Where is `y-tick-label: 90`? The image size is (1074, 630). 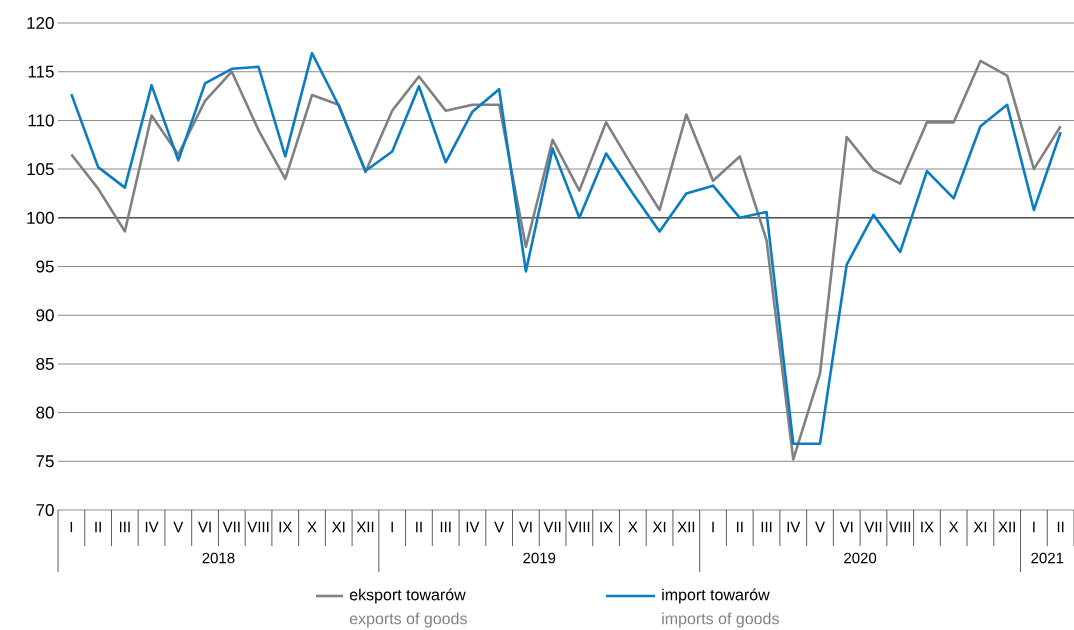 y-tick-label: 90 is located at coordinates (45, 315).